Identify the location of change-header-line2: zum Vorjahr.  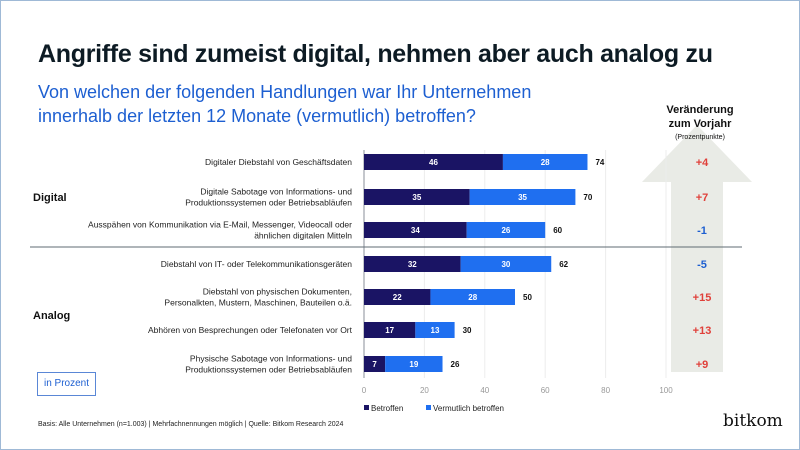
(700, 124).